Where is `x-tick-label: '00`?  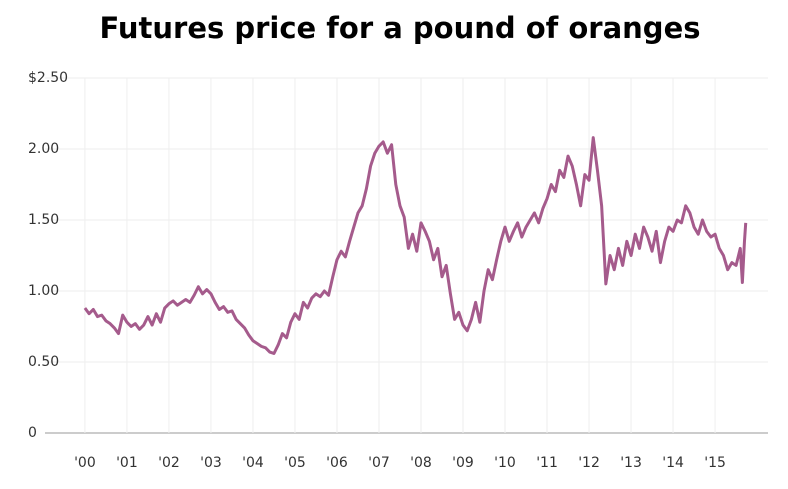
x-tick-label: '00 is located at coordinates (85, 463).